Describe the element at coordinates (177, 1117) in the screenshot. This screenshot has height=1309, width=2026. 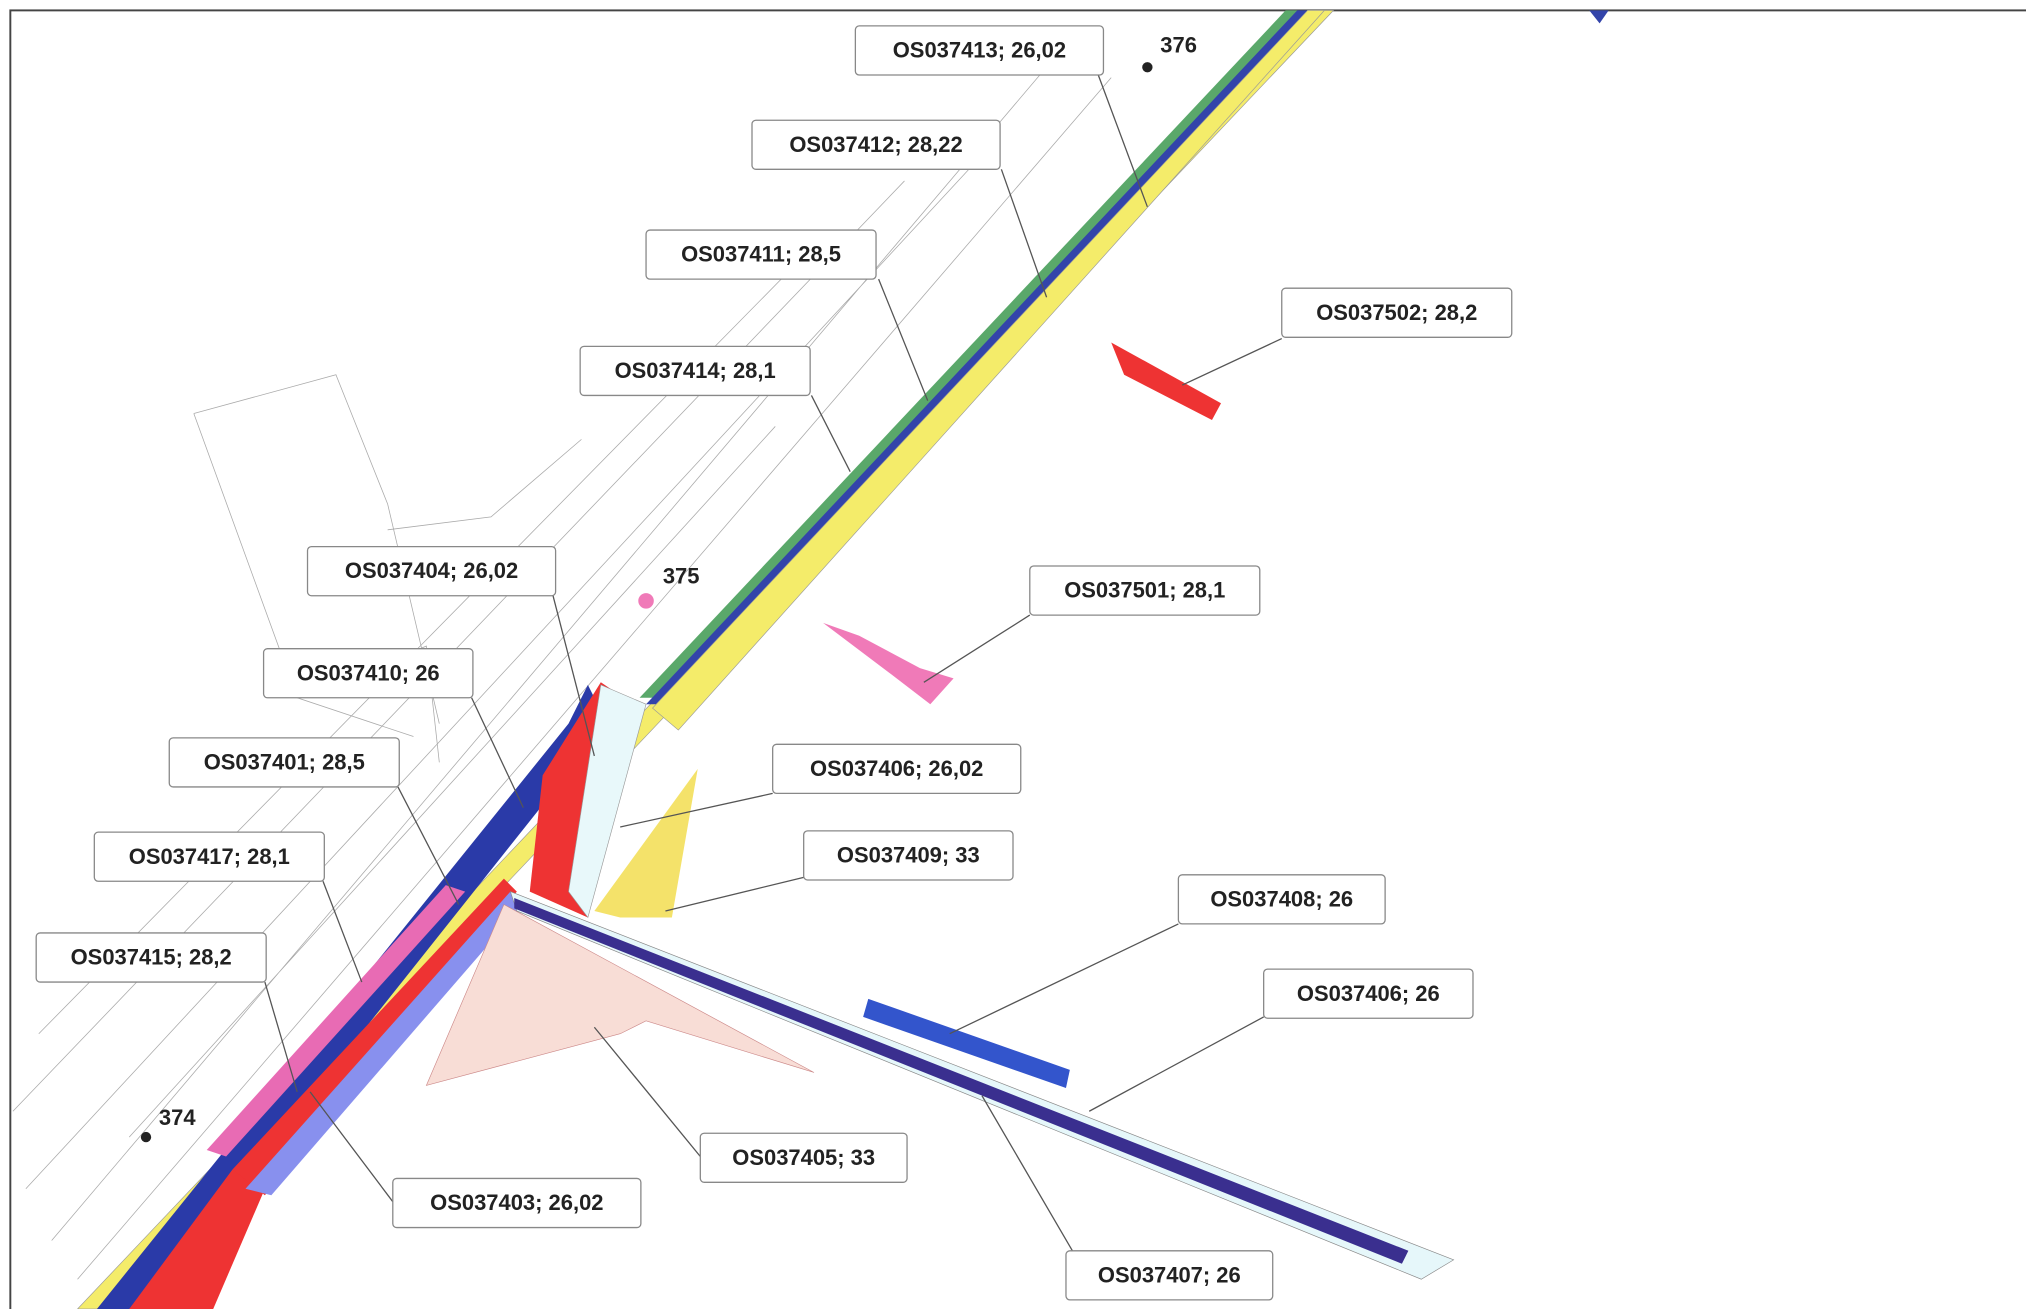
I see `point-label: 374` at that location.